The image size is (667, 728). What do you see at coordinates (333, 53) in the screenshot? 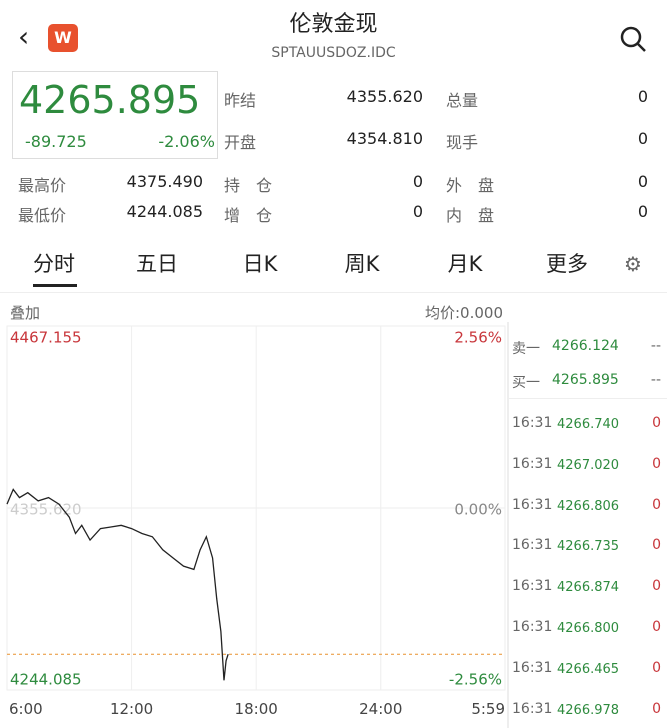
I see `subtitle: SPTAUUSDOZ.IDC` at bounding box center [333, 53].